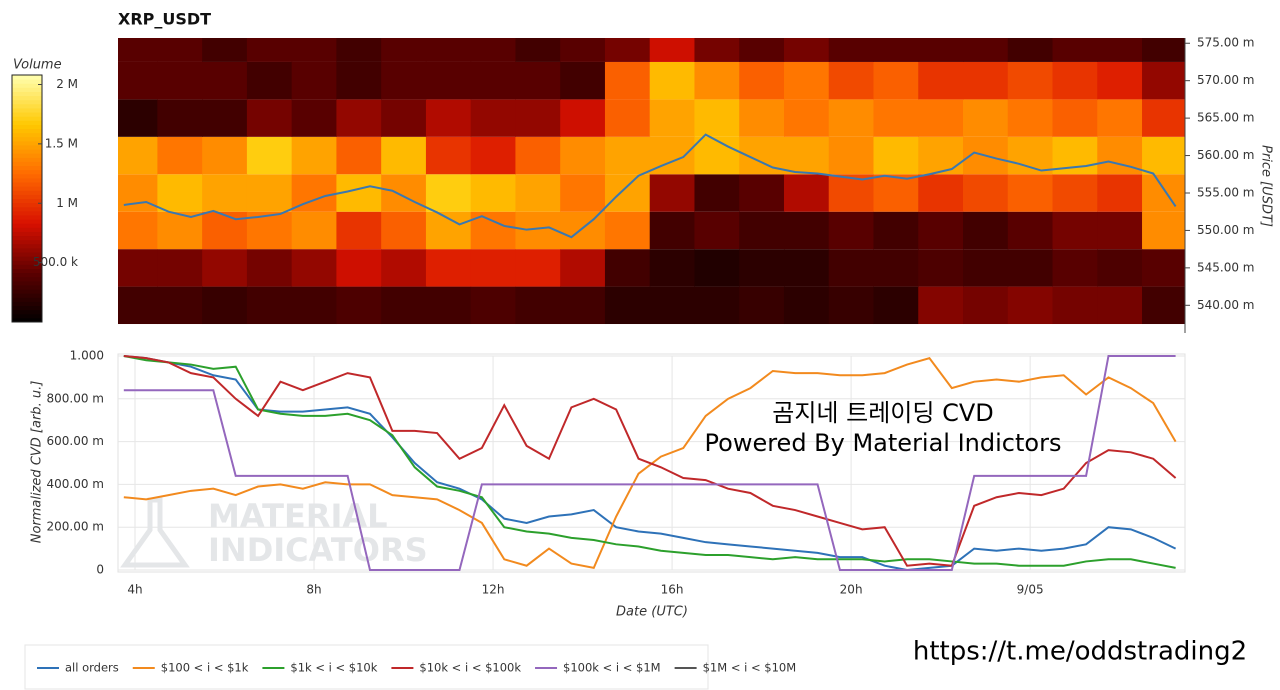 The width and height of the screenshot is (1280, 690). I want to click on legend-label: $1M < i < $10M, so click(750, 668).